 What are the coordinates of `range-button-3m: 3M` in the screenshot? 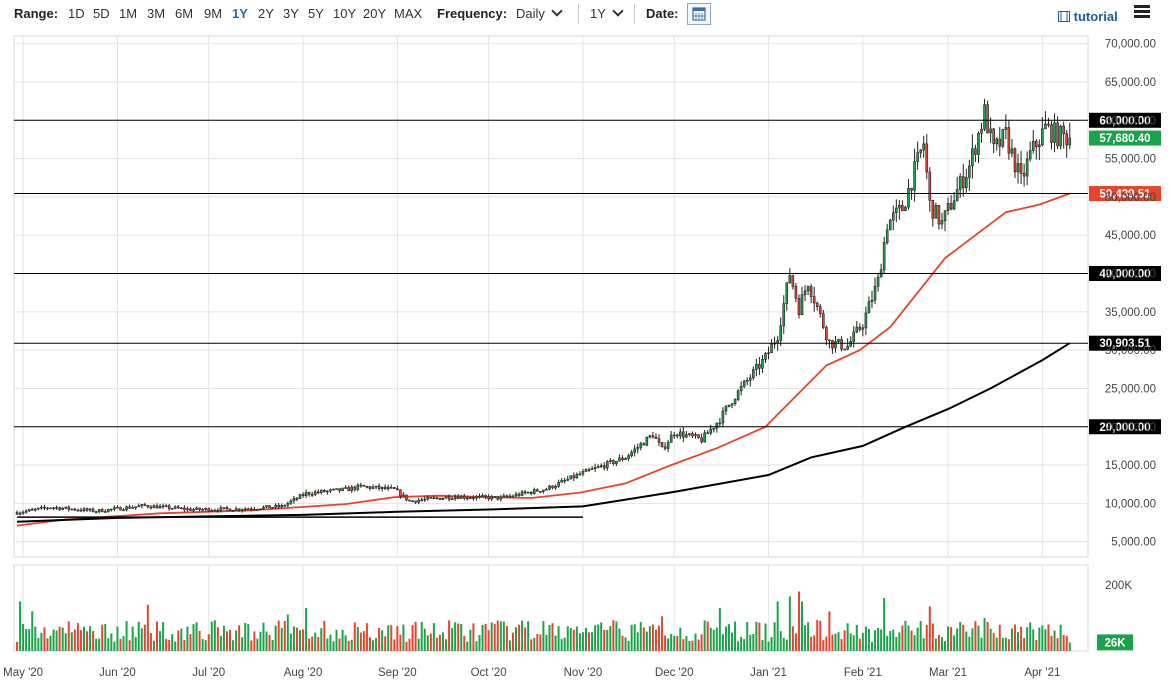 It's located at (156, 13).